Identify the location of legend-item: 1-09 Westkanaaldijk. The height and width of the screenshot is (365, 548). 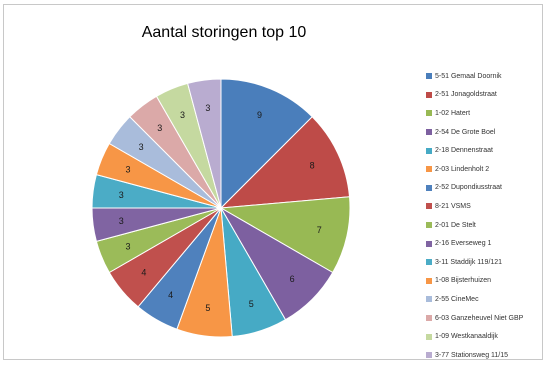
(484, 336).